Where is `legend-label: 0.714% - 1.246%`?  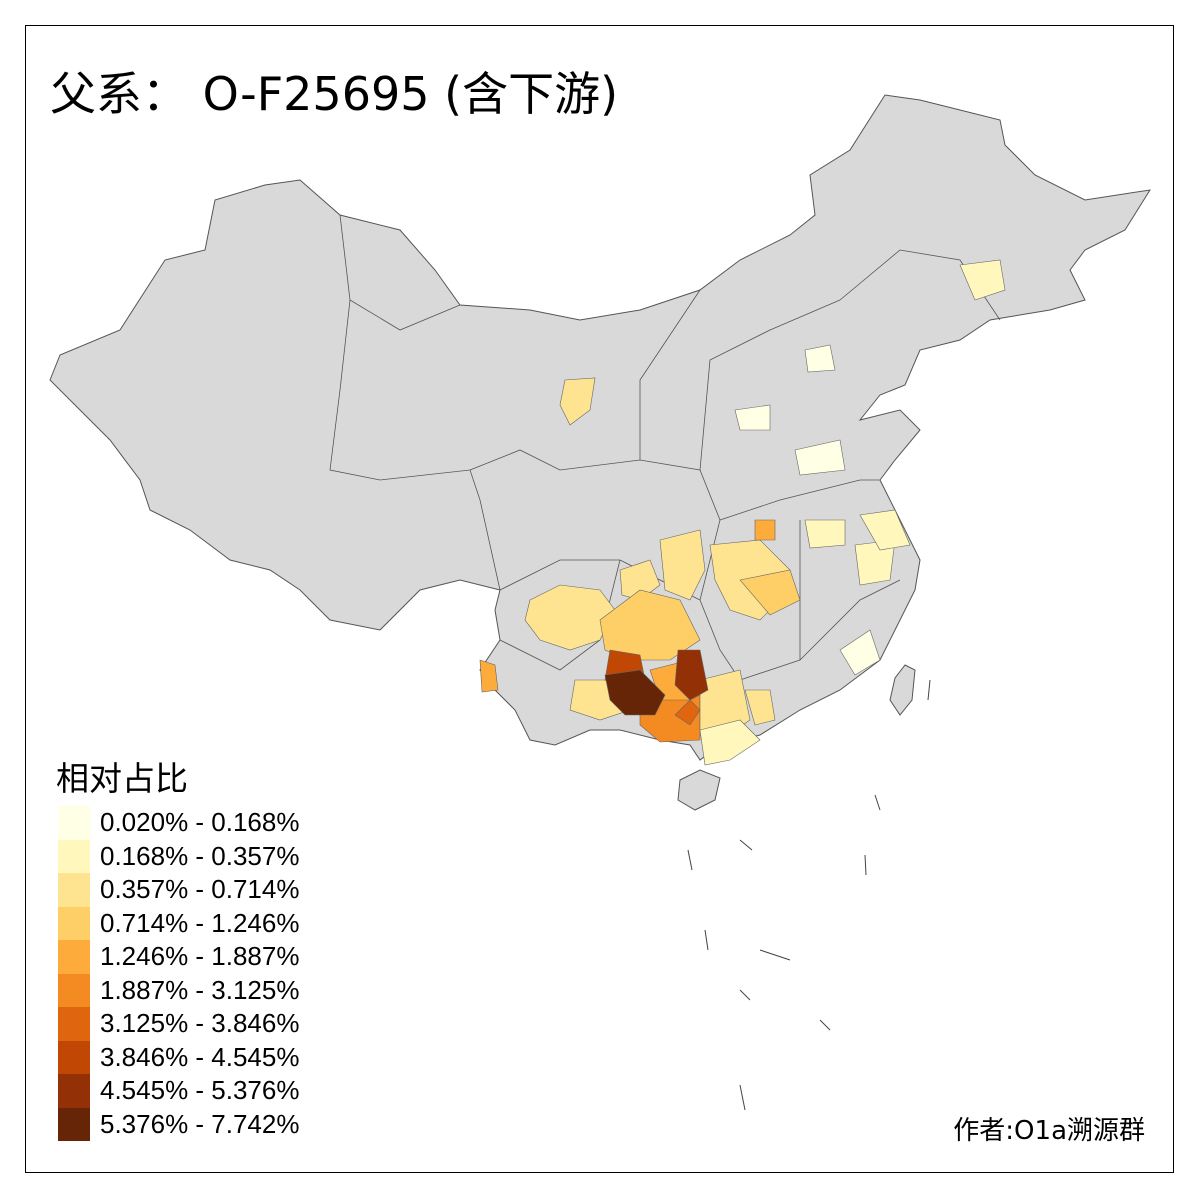 legend-label: 0.714% - 1.246% is located at coordinates (200, 922).